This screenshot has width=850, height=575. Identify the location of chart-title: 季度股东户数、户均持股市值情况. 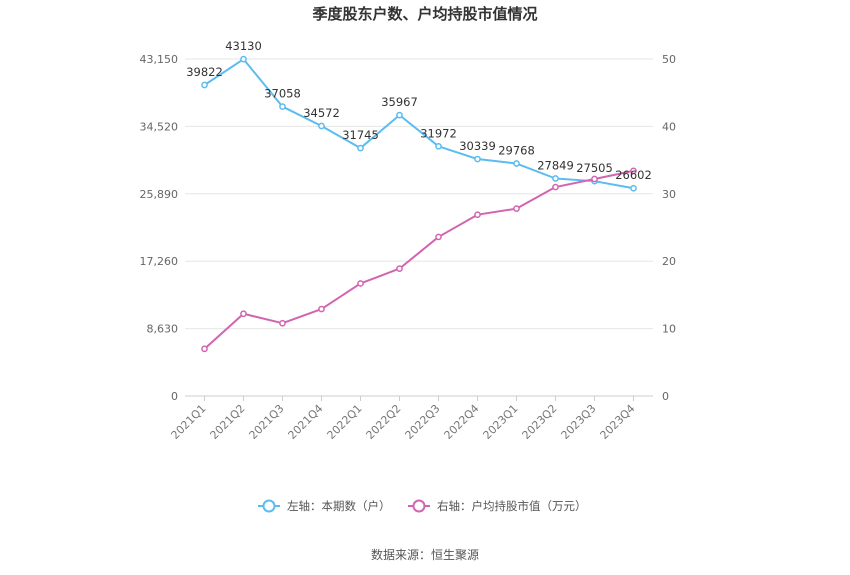
(424, 14).